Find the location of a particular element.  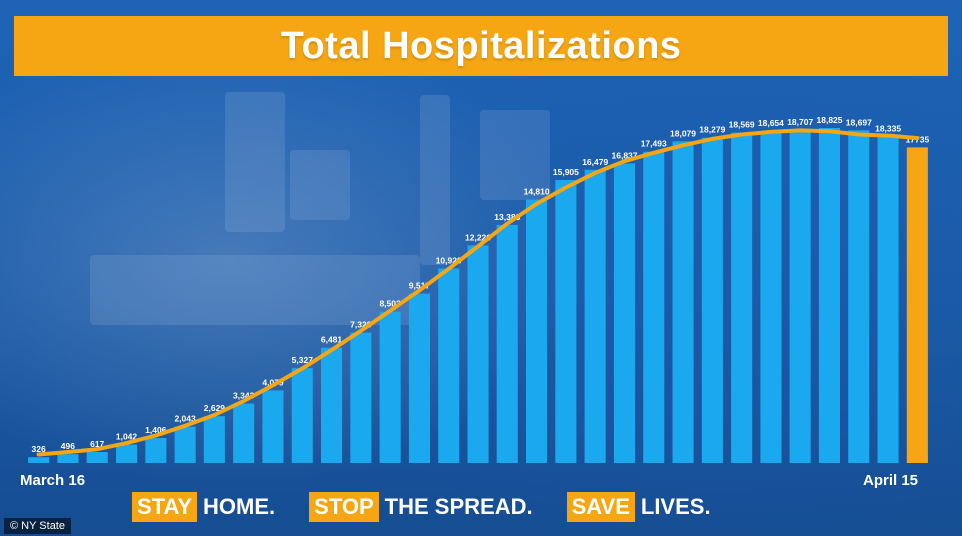

bar-value-label: 9,517 is located at coordinates (420, 286).